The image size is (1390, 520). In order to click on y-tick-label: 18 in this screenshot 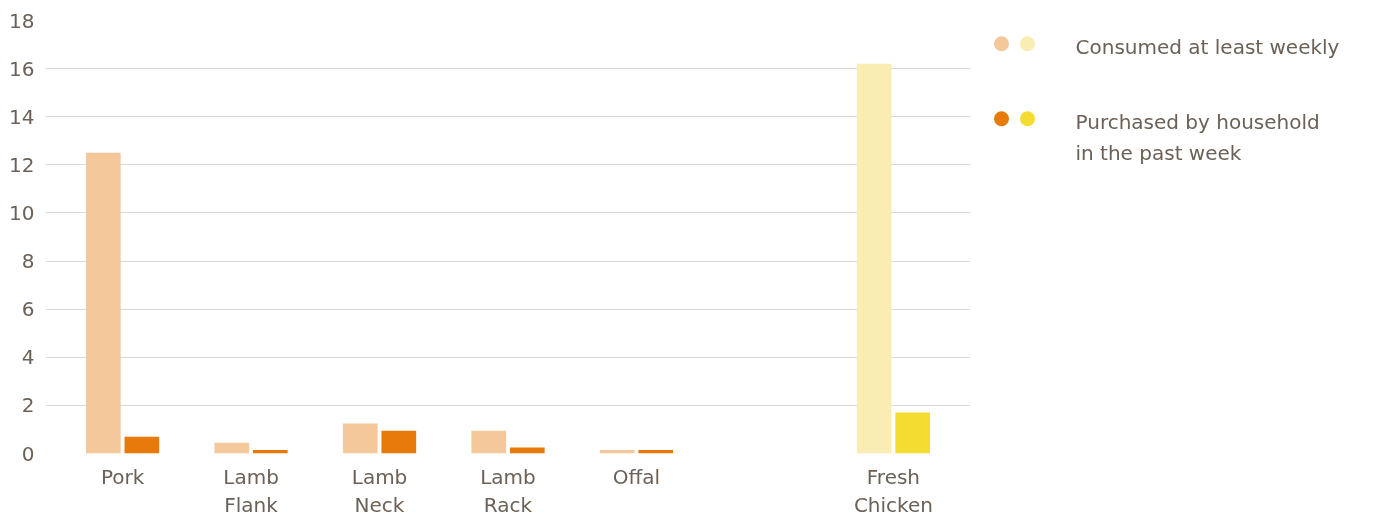, I will do `click(22, 20)`.